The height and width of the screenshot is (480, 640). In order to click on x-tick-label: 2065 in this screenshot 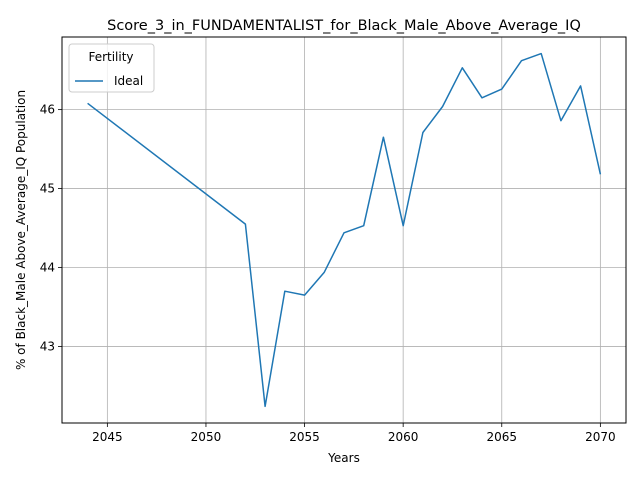, I will do `click(501, 437)`.